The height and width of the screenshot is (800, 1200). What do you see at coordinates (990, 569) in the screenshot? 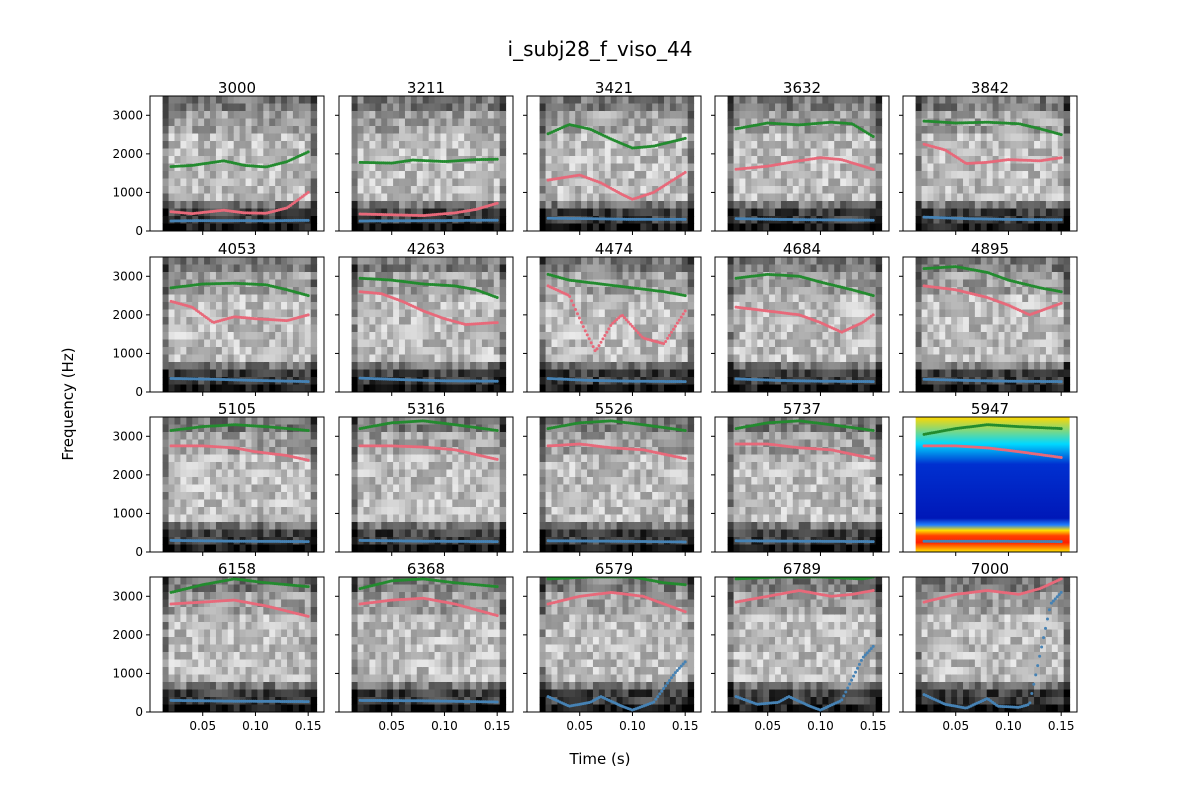
I see `panel-title: 7000` at bounding box center [990, 569].